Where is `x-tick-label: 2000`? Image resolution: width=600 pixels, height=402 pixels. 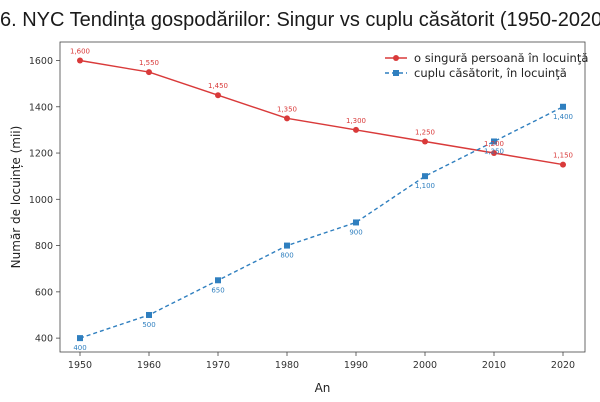
x-tick-label: 2000 is located at coordinates (425, 365).